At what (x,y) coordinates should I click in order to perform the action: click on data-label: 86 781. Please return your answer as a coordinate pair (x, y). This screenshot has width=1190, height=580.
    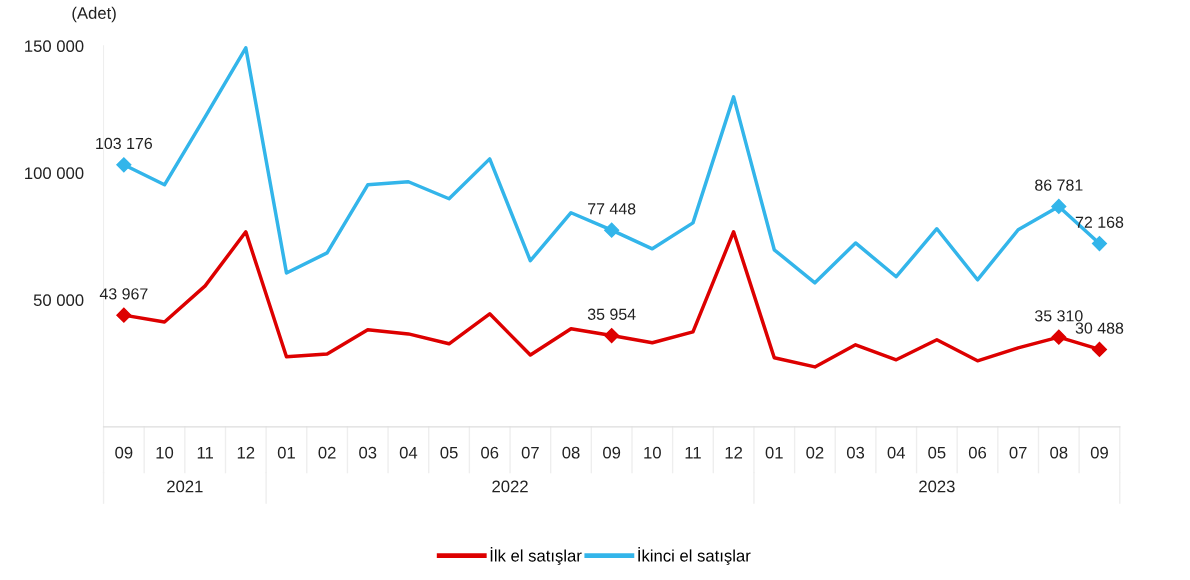
    Looking at the image, I should click on (1059, 185).